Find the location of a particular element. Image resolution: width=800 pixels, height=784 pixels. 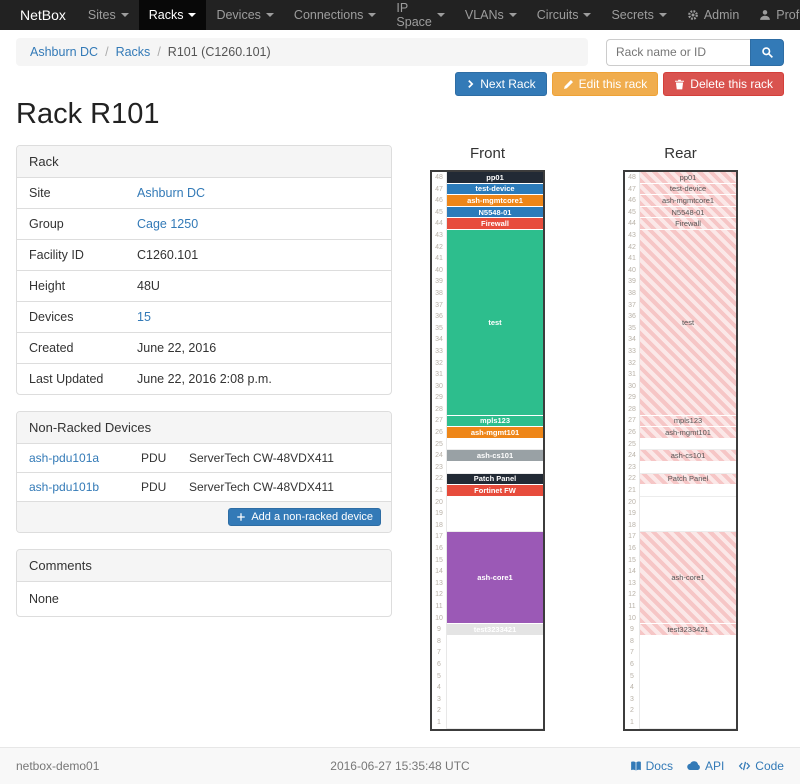

device-link-ash-pdu101a: ash-pdu101a is located at coordinates (64, 458).